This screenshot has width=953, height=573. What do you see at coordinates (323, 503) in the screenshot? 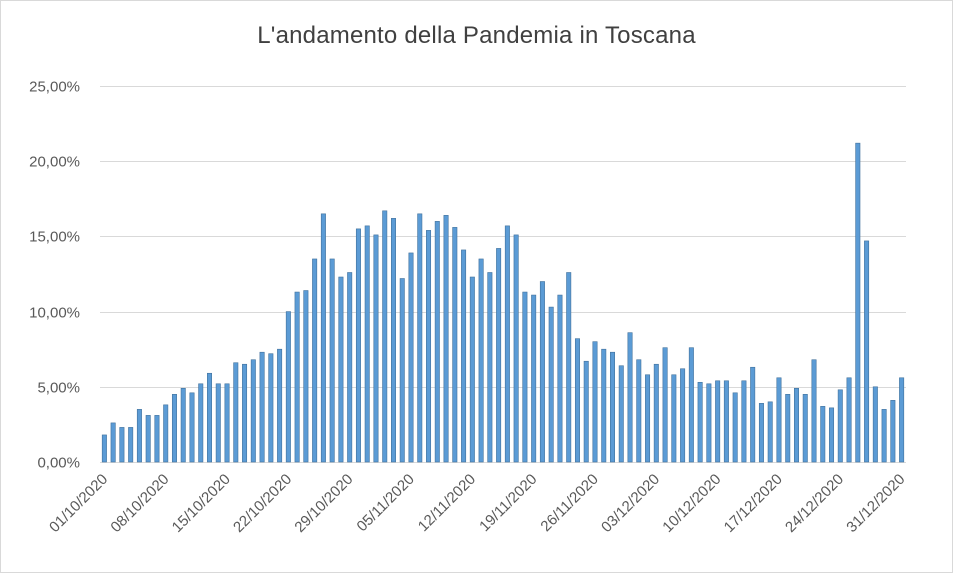
I see `x-tick-label: 29/10/2020` at bounding box center [323, 503].